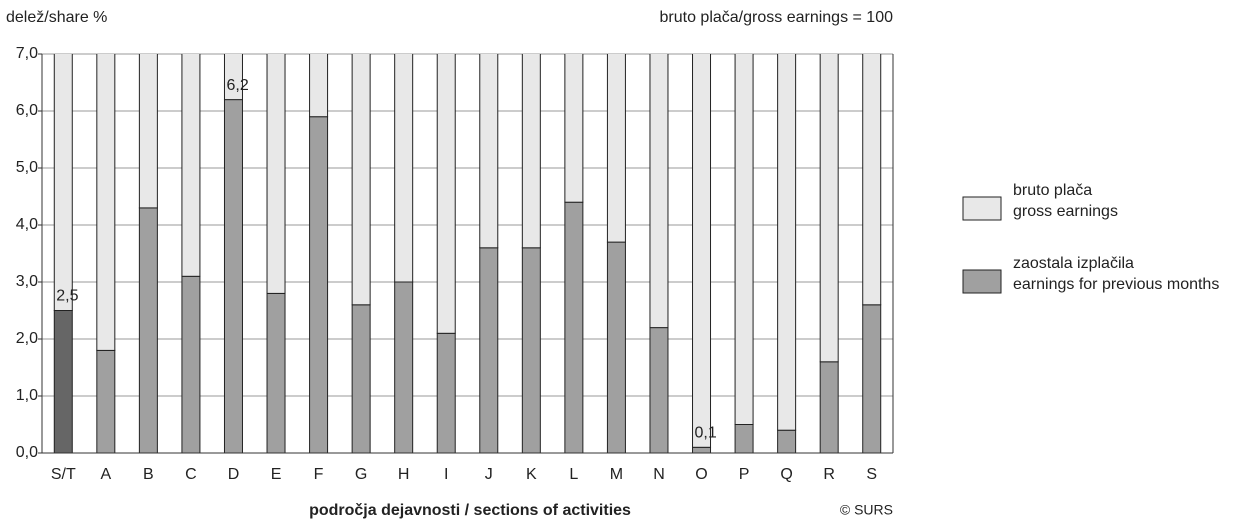  Describe the element at coordinates (27, 53) in the screenshot. I see `y-tick-label: 7,0` at that location.